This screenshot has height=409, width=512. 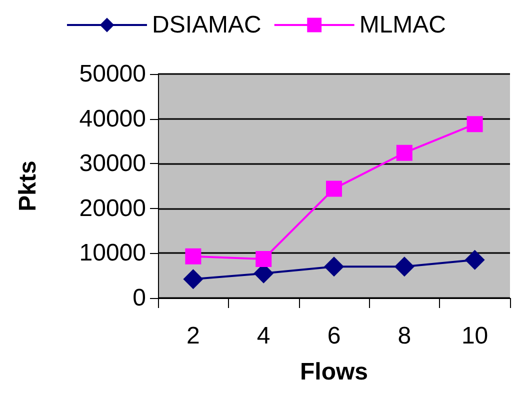 What do you see at coordinates (405, 336) in the screenshot?
I see `x-tick-label: 8` at bounding box center [405, 336].